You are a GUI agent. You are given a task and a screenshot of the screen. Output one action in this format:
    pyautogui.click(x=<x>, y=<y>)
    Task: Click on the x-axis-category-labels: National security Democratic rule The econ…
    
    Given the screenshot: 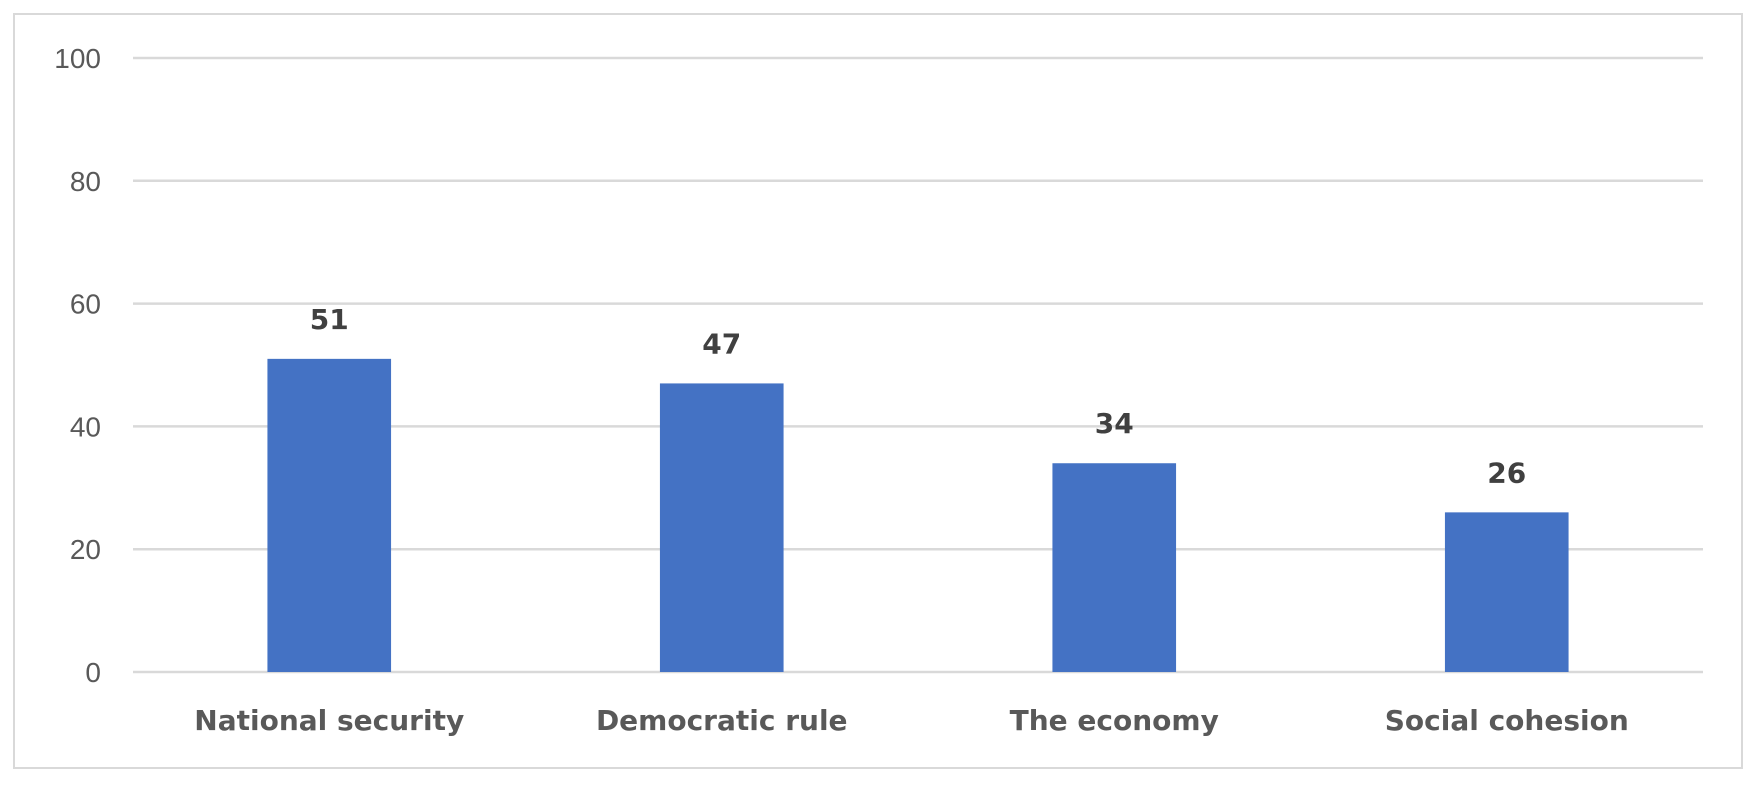 What is the action you would take?
    pyautogui.click(x=911, y=720)
    